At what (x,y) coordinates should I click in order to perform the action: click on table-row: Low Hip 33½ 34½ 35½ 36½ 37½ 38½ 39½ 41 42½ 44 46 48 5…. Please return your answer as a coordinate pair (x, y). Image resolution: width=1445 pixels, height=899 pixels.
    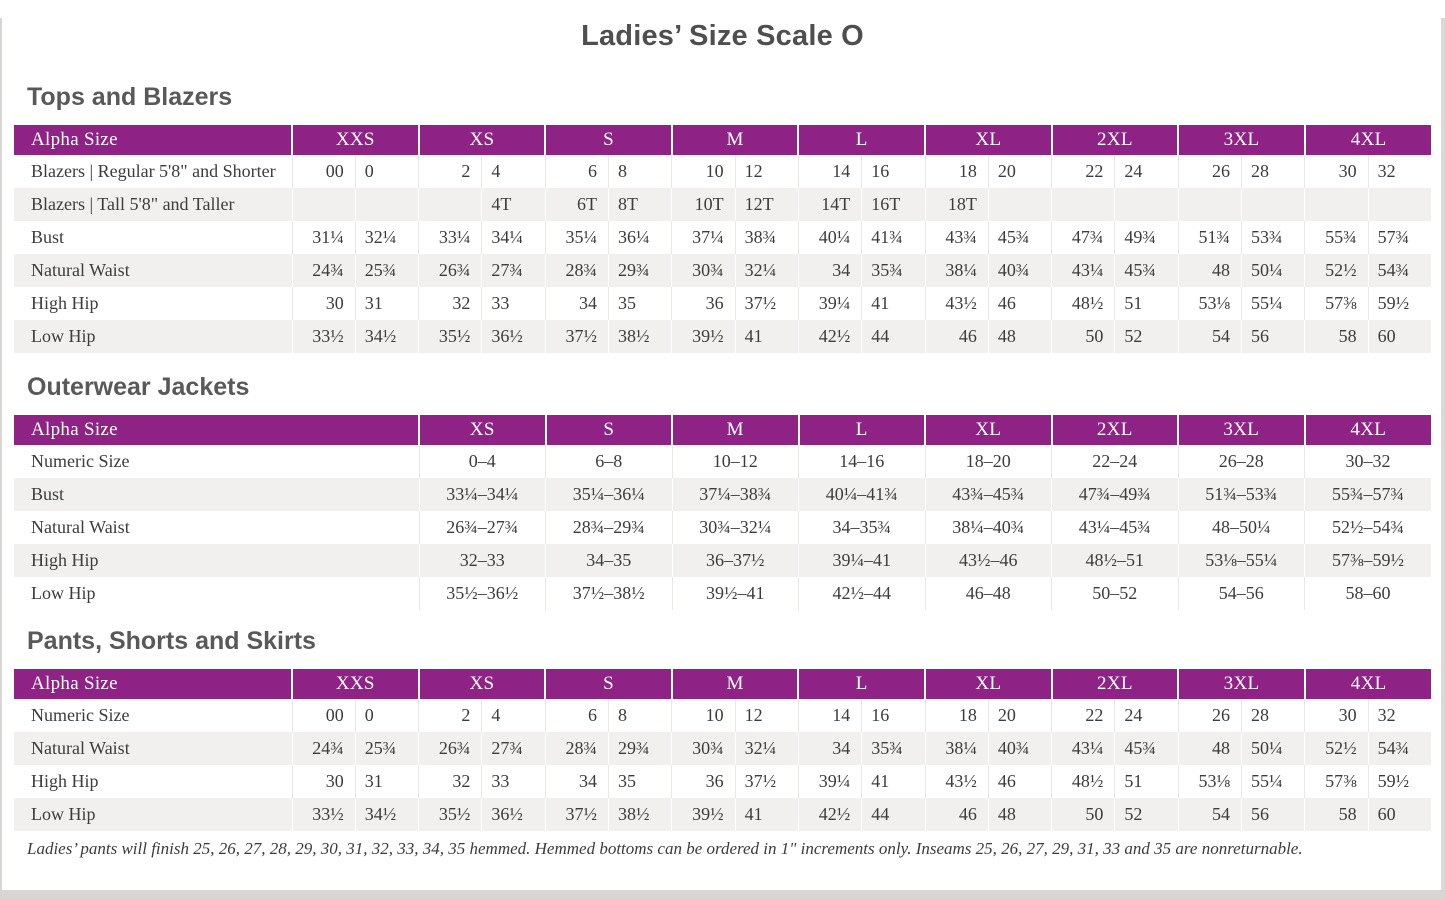
    Looking at the image, I should click on (723, 814).